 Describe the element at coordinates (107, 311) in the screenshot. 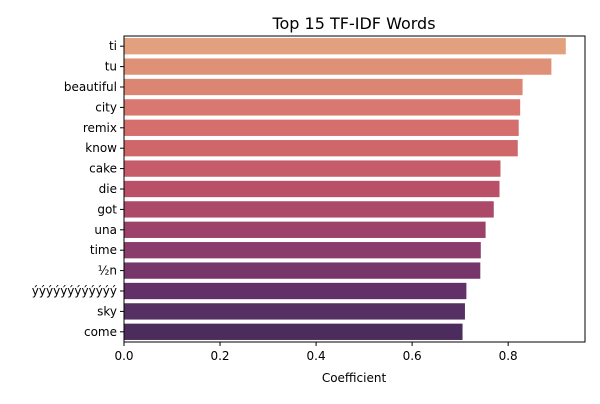

I see `y-tick-label-13: sky` at that location.